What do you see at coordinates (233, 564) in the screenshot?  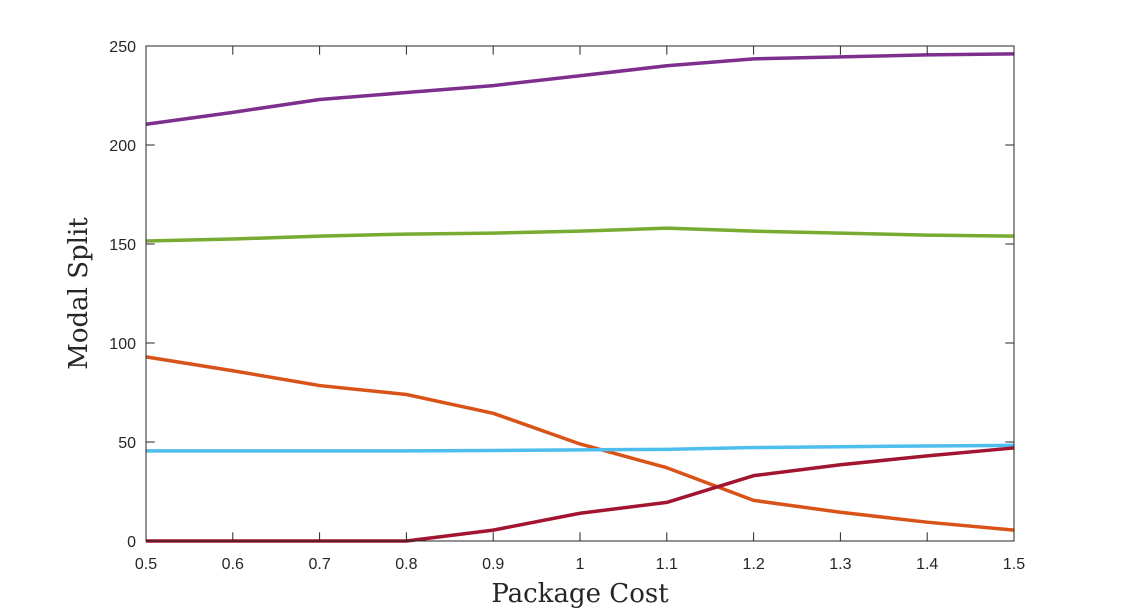 I see `x-tick-label: 0.6` at bounding box center [233, 564].